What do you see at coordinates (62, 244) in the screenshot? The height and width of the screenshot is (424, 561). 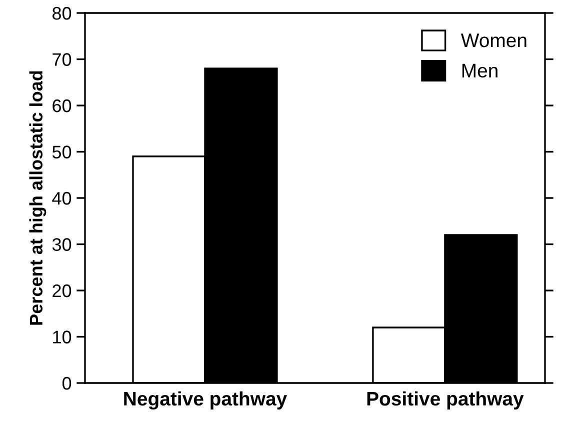 I see `y-tick-label: 30` at bounding box center [62, 244].